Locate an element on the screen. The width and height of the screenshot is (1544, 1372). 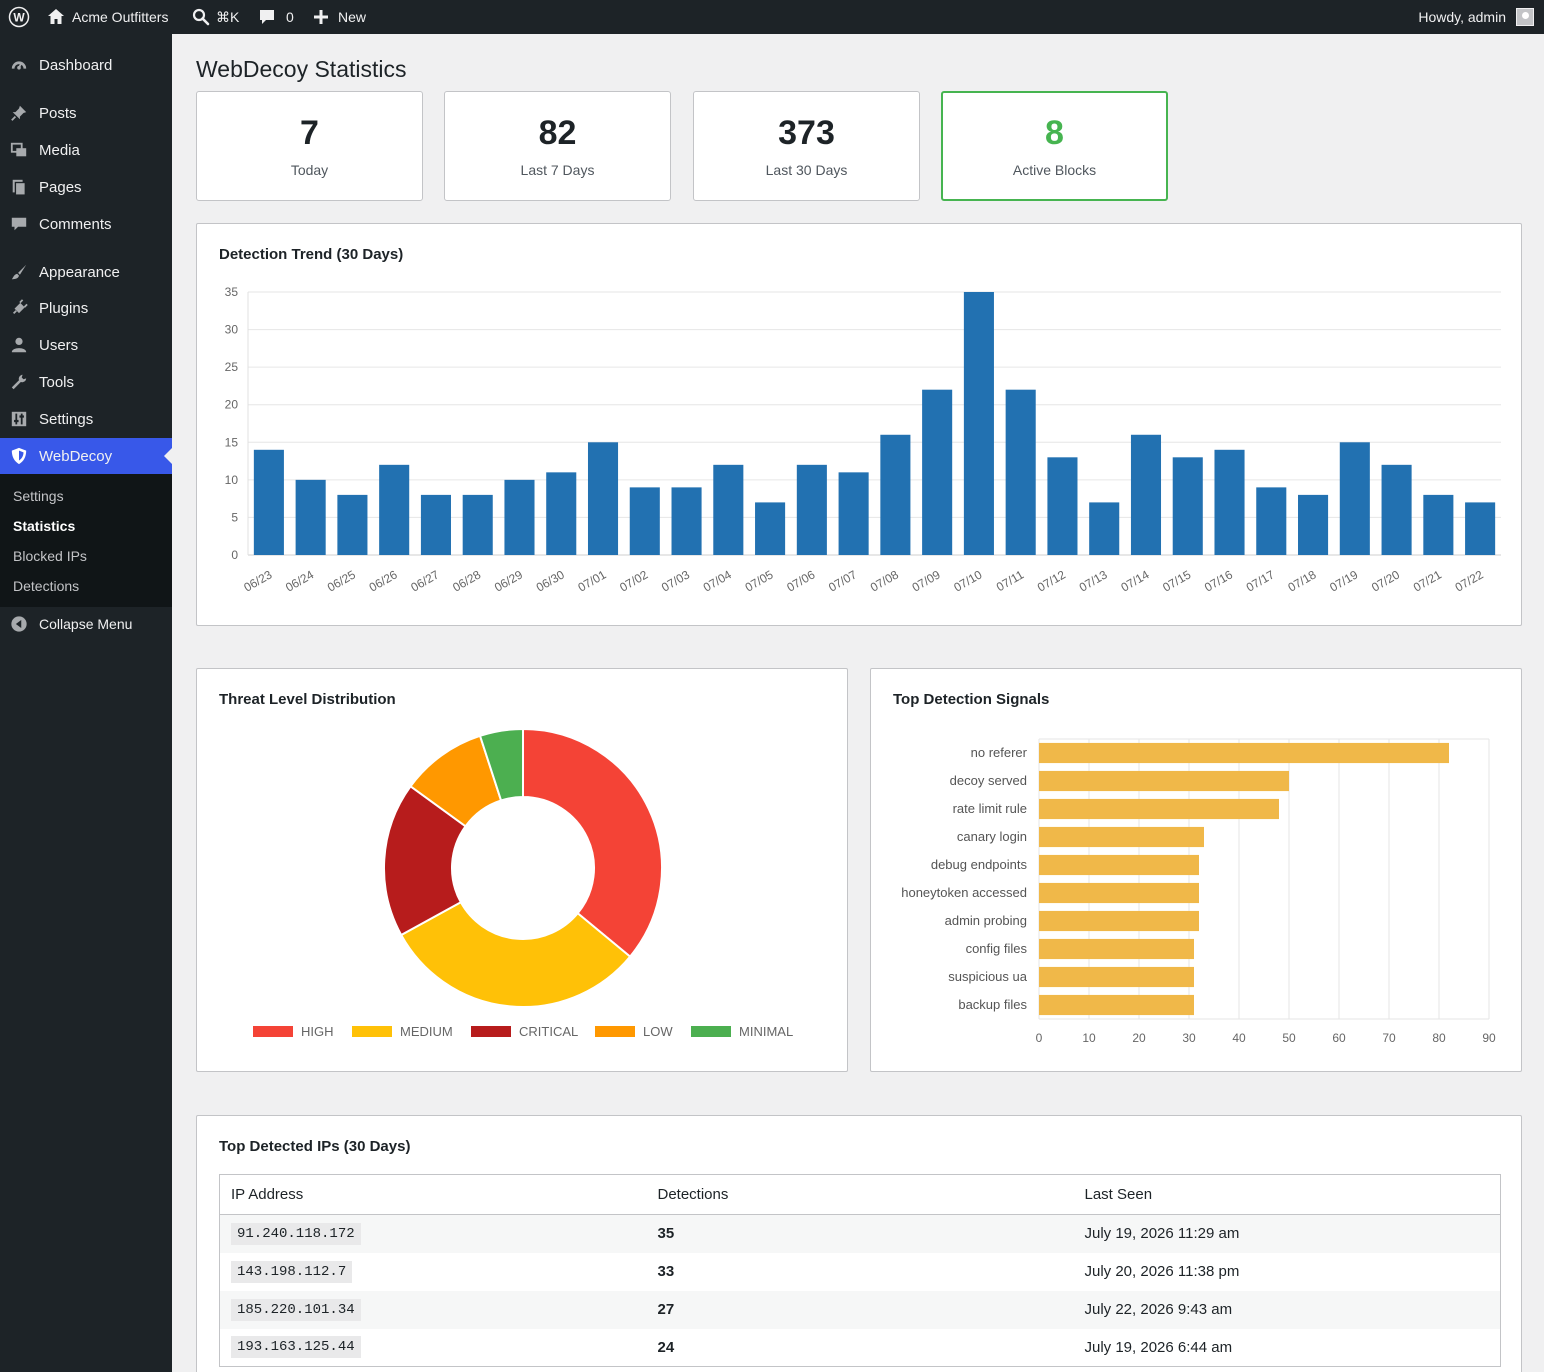
x-tick-label: 60 is located at coordinates (1339, 1038).